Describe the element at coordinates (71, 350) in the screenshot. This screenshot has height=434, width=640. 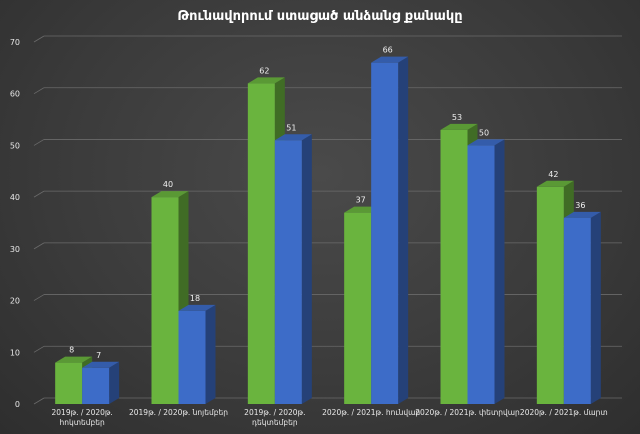
I see `data-label: 8` at that location.